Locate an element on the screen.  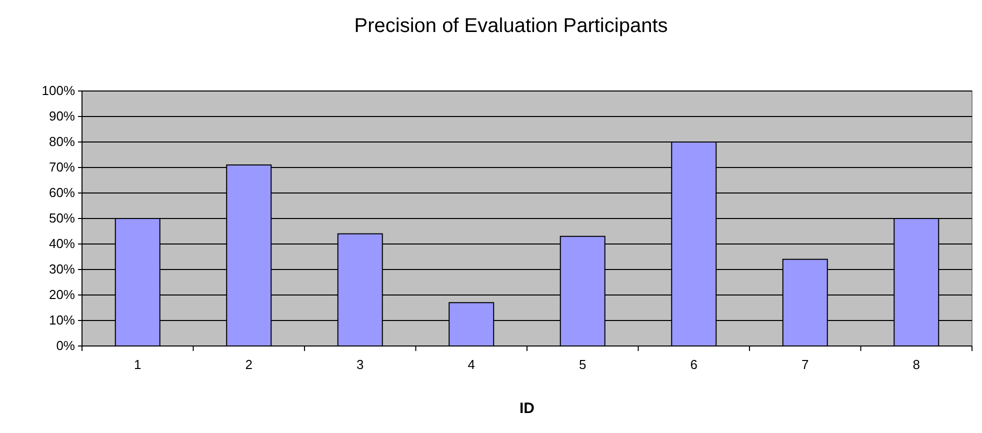
y-tick-label: 90% is located at coordinates (62, 116).